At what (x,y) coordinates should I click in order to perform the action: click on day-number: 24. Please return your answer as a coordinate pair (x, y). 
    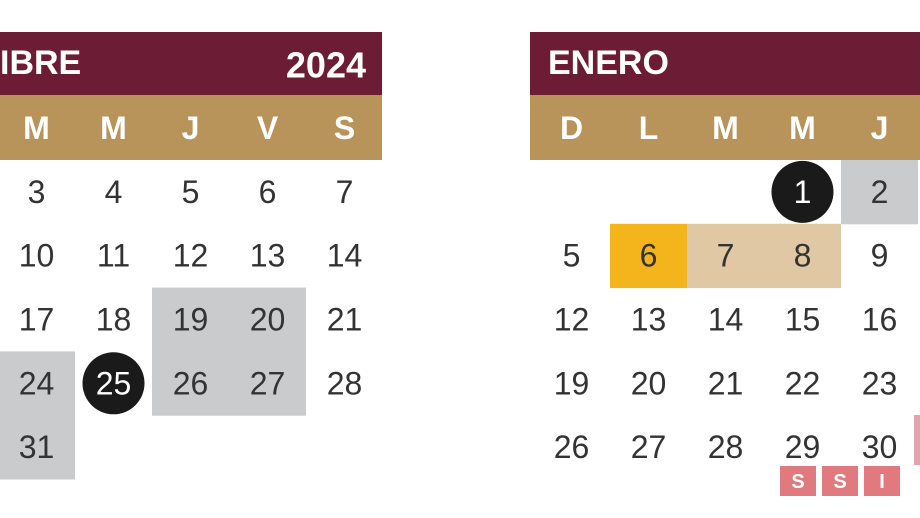
    Looking at the image, I should click on (37, 383).